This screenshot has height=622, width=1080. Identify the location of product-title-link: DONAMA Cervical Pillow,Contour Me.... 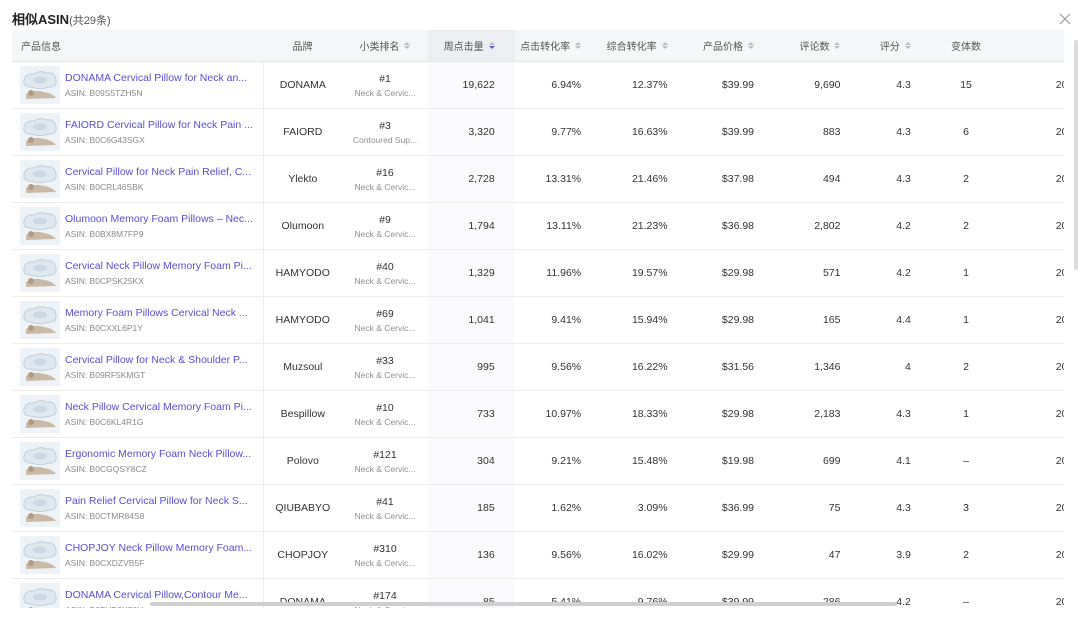
(156, 595).